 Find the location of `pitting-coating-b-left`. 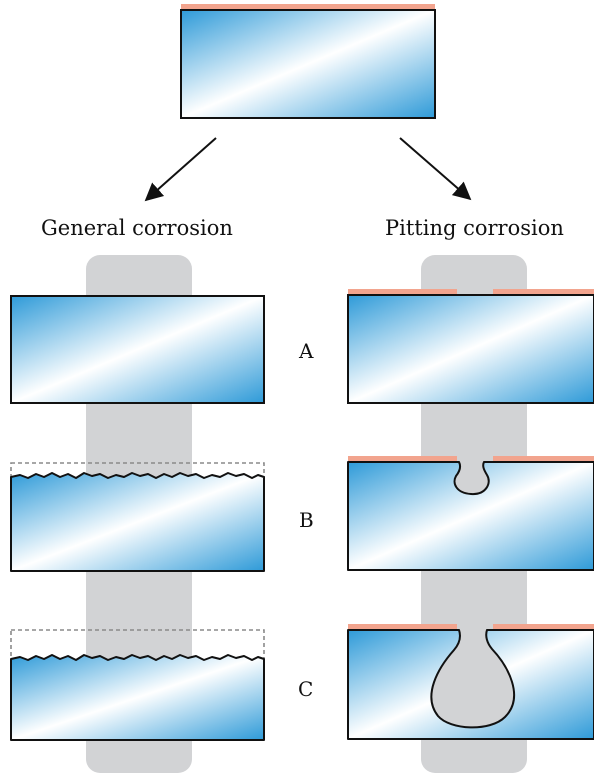

pitting-coating-b-left is located at coordinates (402, 458).